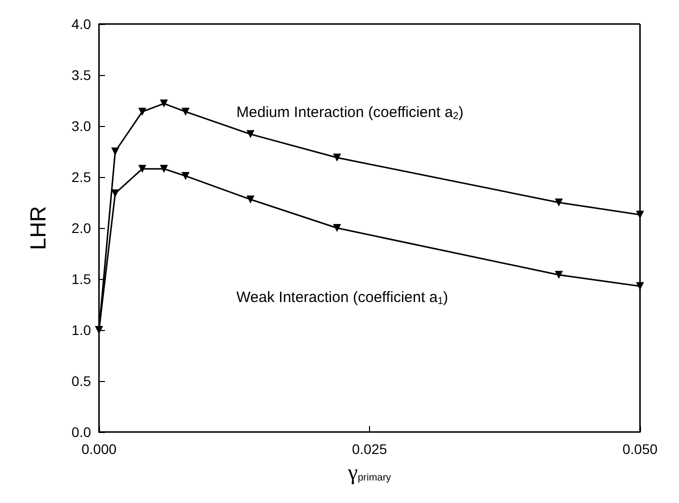 The height and width of the screenshot is (503, 679). Describe the element at coordinates (82, 24) in the screenshot. I see `y-tick-label: 4.0` at that location.